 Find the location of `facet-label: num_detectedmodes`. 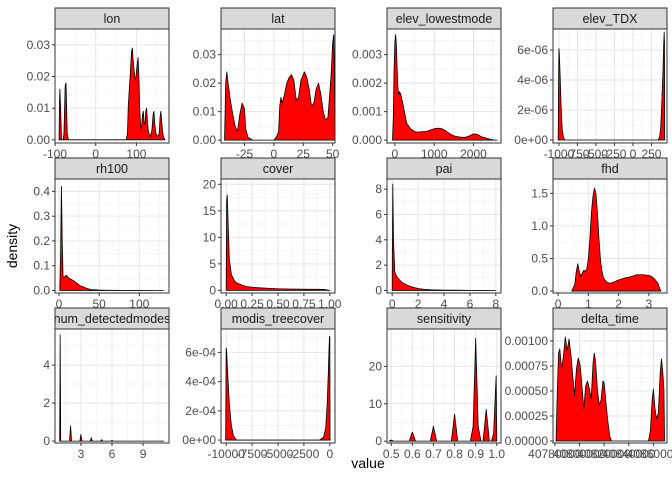

facet-label: num_detectedmodes is located at coordinates (112, 319).